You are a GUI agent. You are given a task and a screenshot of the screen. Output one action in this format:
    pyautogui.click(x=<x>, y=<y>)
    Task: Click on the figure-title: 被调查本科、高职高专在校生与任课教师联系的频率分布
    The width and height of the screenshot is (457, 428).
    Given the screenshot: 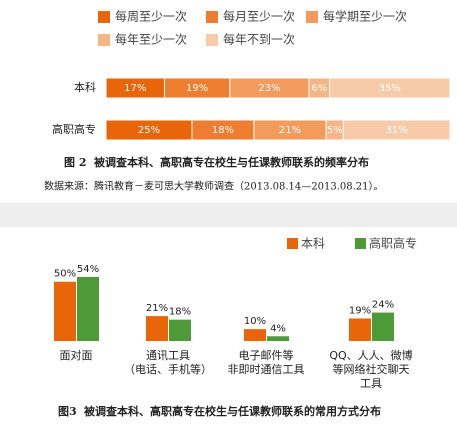 What is the action you would take?
    pyautogui.click(x=231, y=162)
    